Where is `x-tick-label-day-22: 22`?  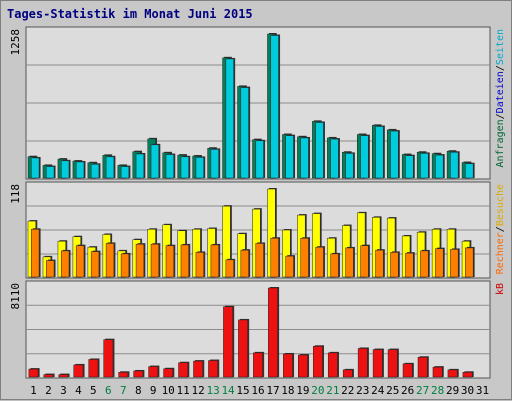
x-tick-label-day-22: 22 is located at coordinates (347, 390).